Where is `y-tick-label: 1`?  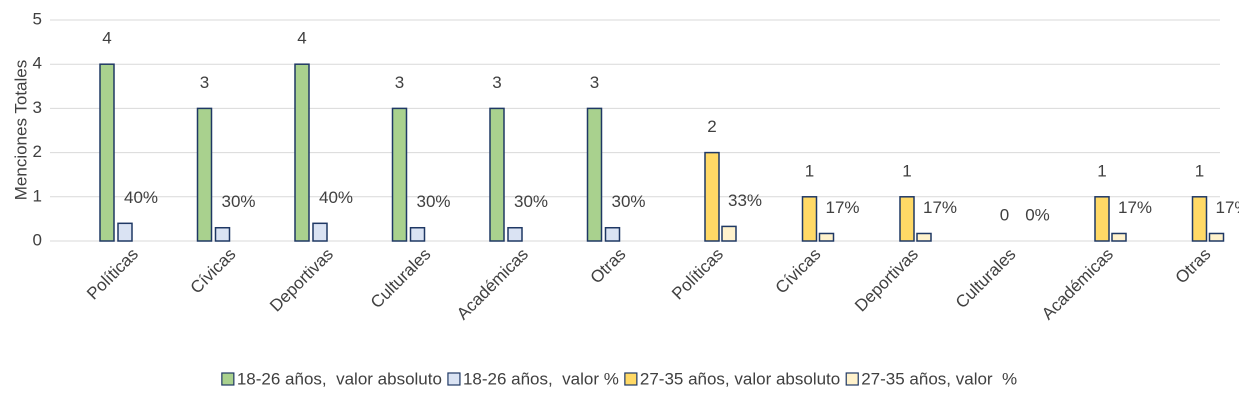
y-tick-label: 1 is located at coordinates (37, 195).